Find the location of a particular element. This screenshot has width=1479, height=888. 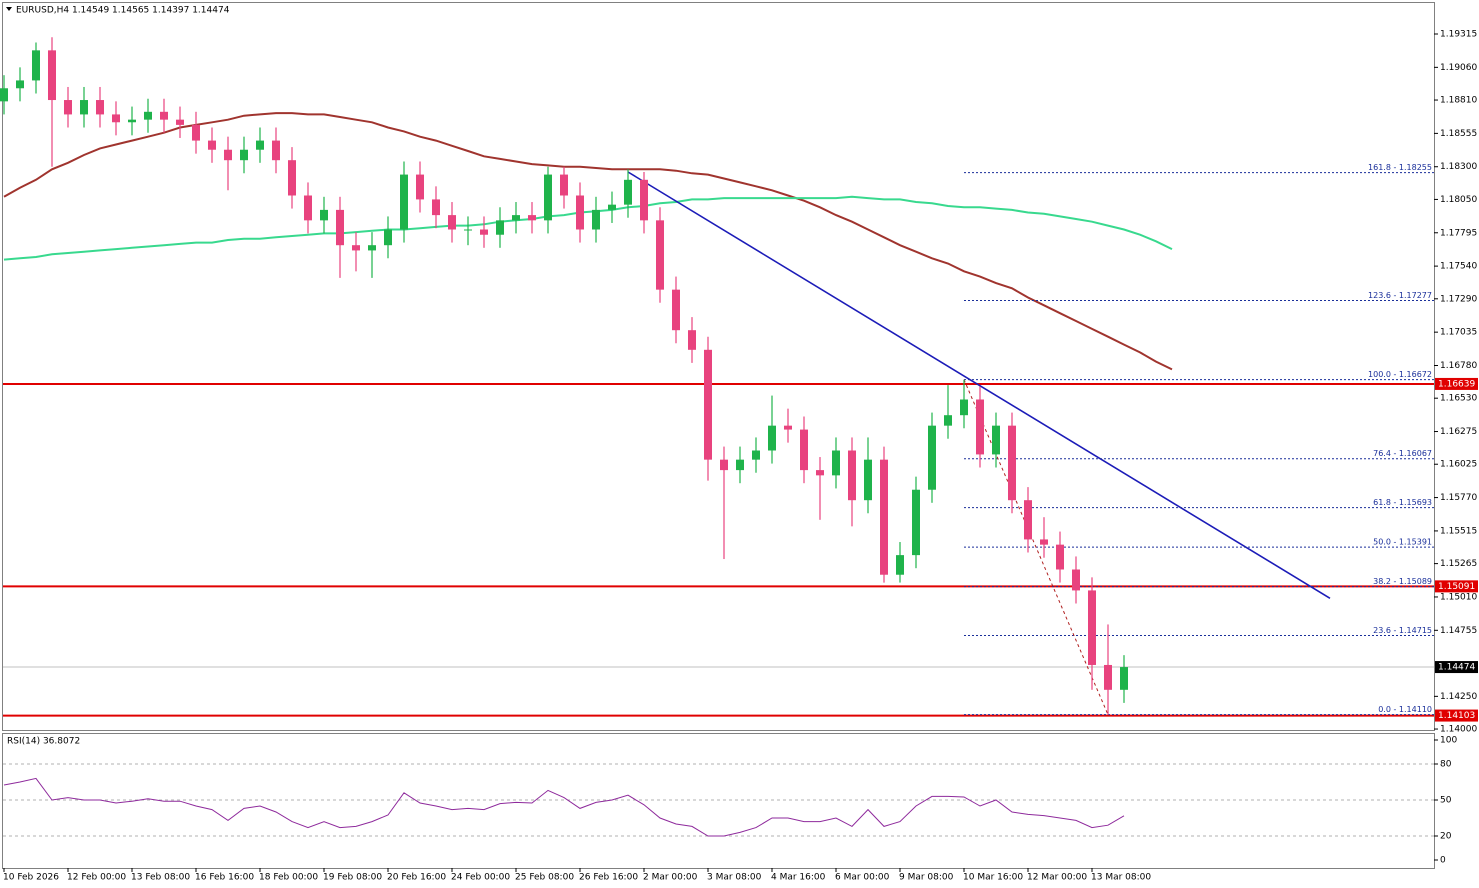

x-tick-label: 3 Mar 08:00 is located at coordinates (734, 878).